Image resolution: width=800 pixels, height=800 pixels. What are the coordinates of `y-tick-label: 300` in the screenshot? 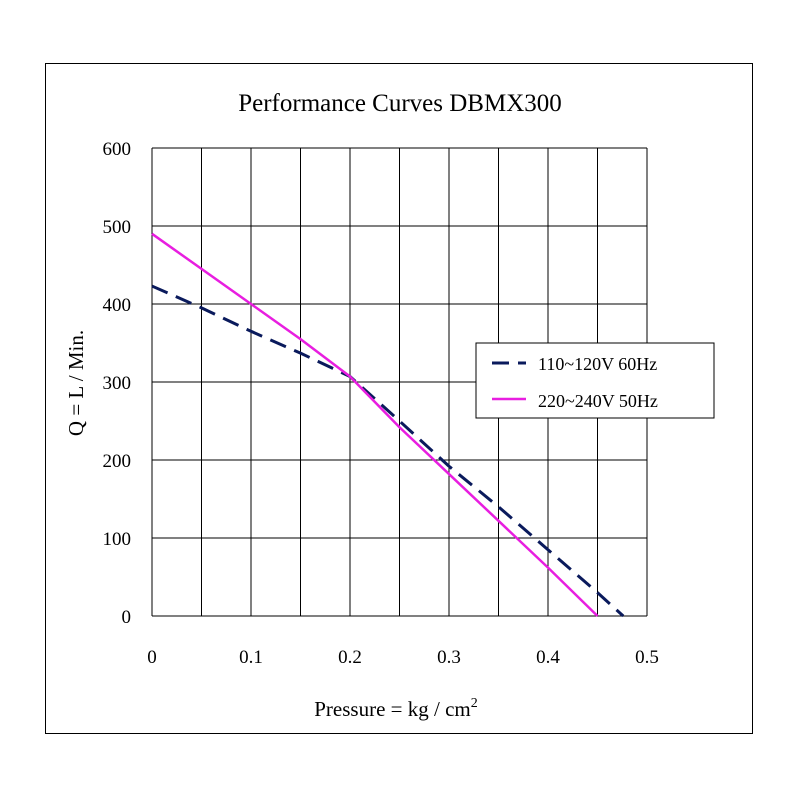 It's located at (117, 383).